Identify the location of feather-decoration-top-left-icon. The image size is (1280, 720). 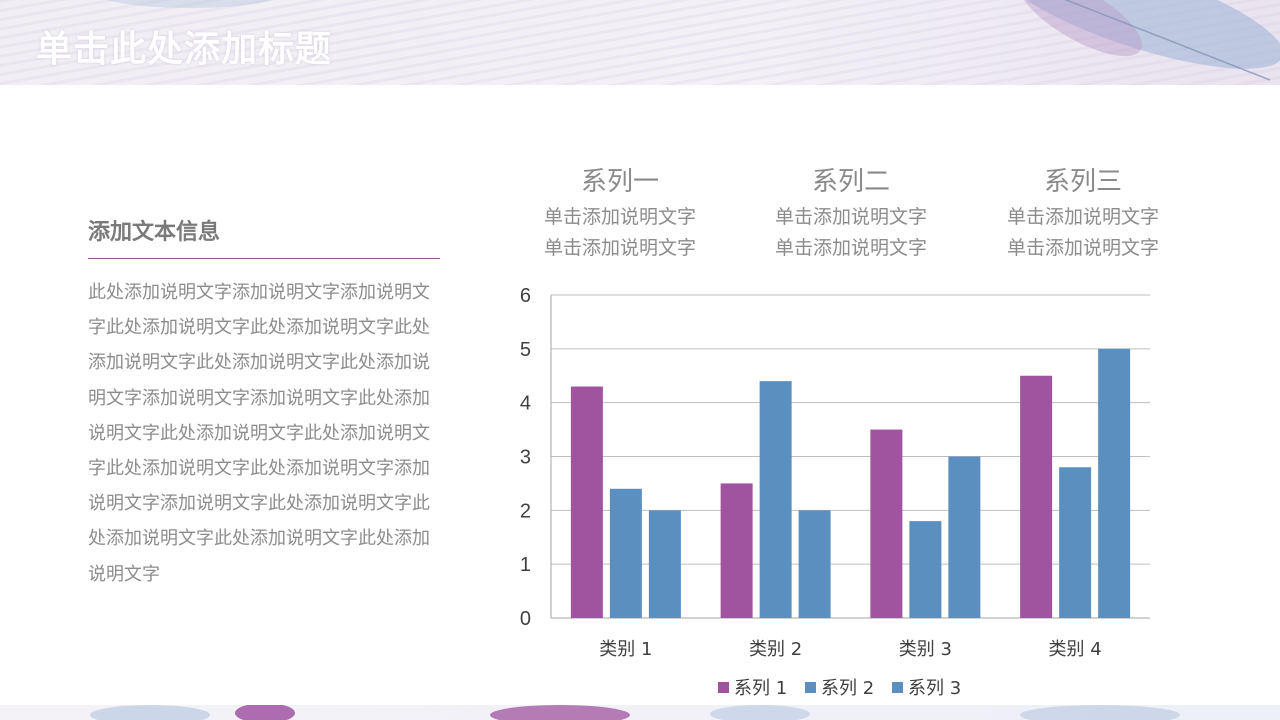
(190, 4).